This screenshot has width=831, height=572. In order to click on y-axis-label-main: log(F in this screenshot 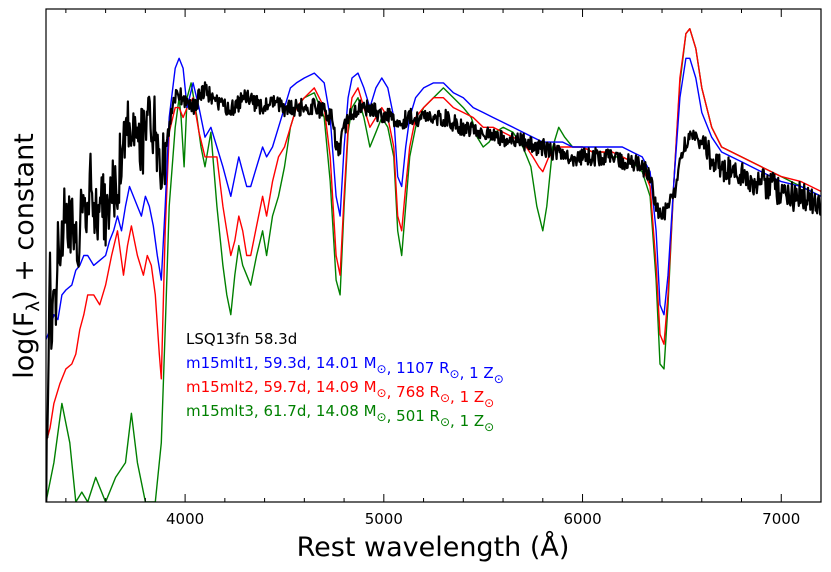, I will do `click(24, 345)`.